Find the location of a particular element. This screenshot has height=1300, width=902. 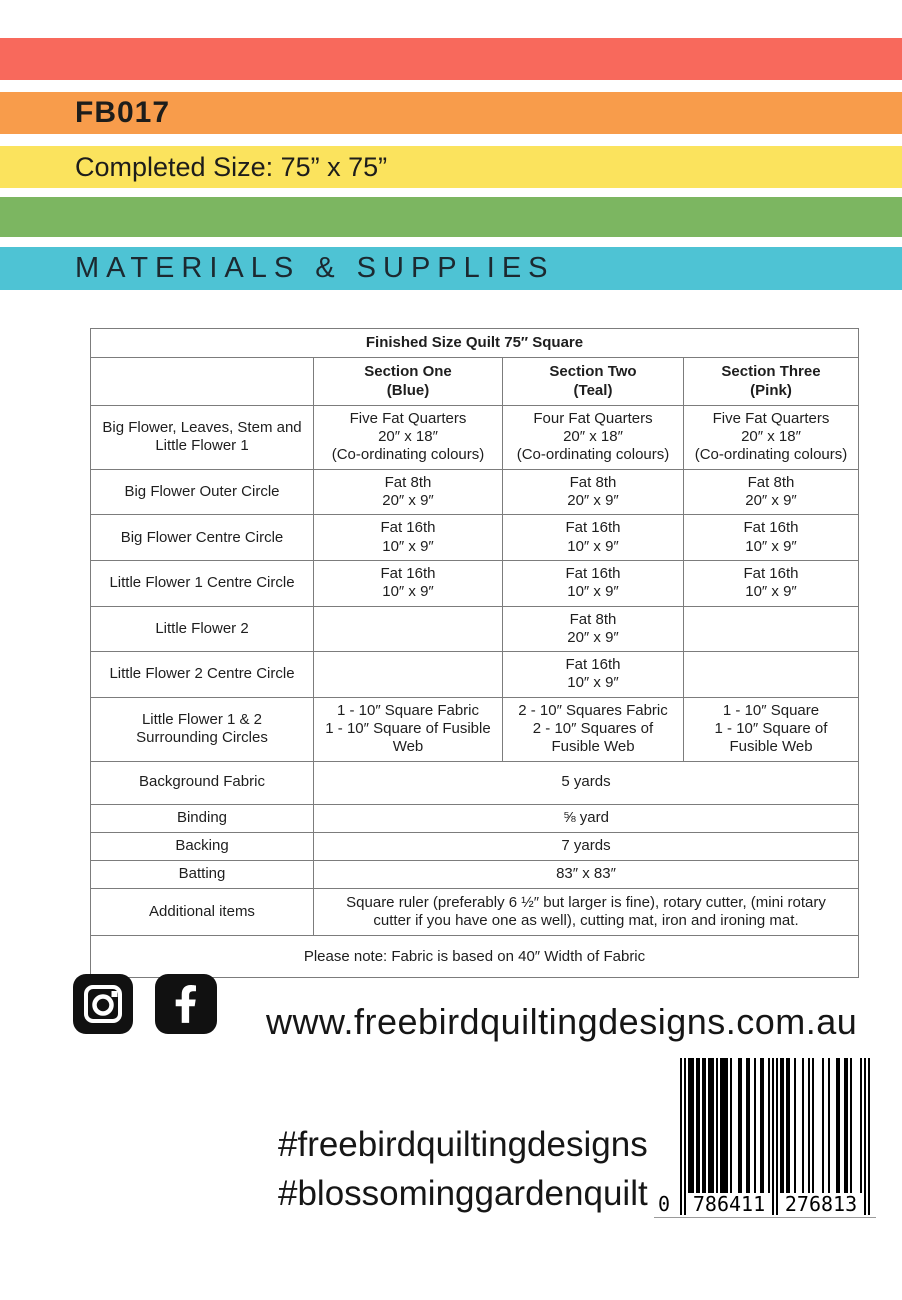

barcode-right-digits: 276813 is located at coordinates (821, 1204).